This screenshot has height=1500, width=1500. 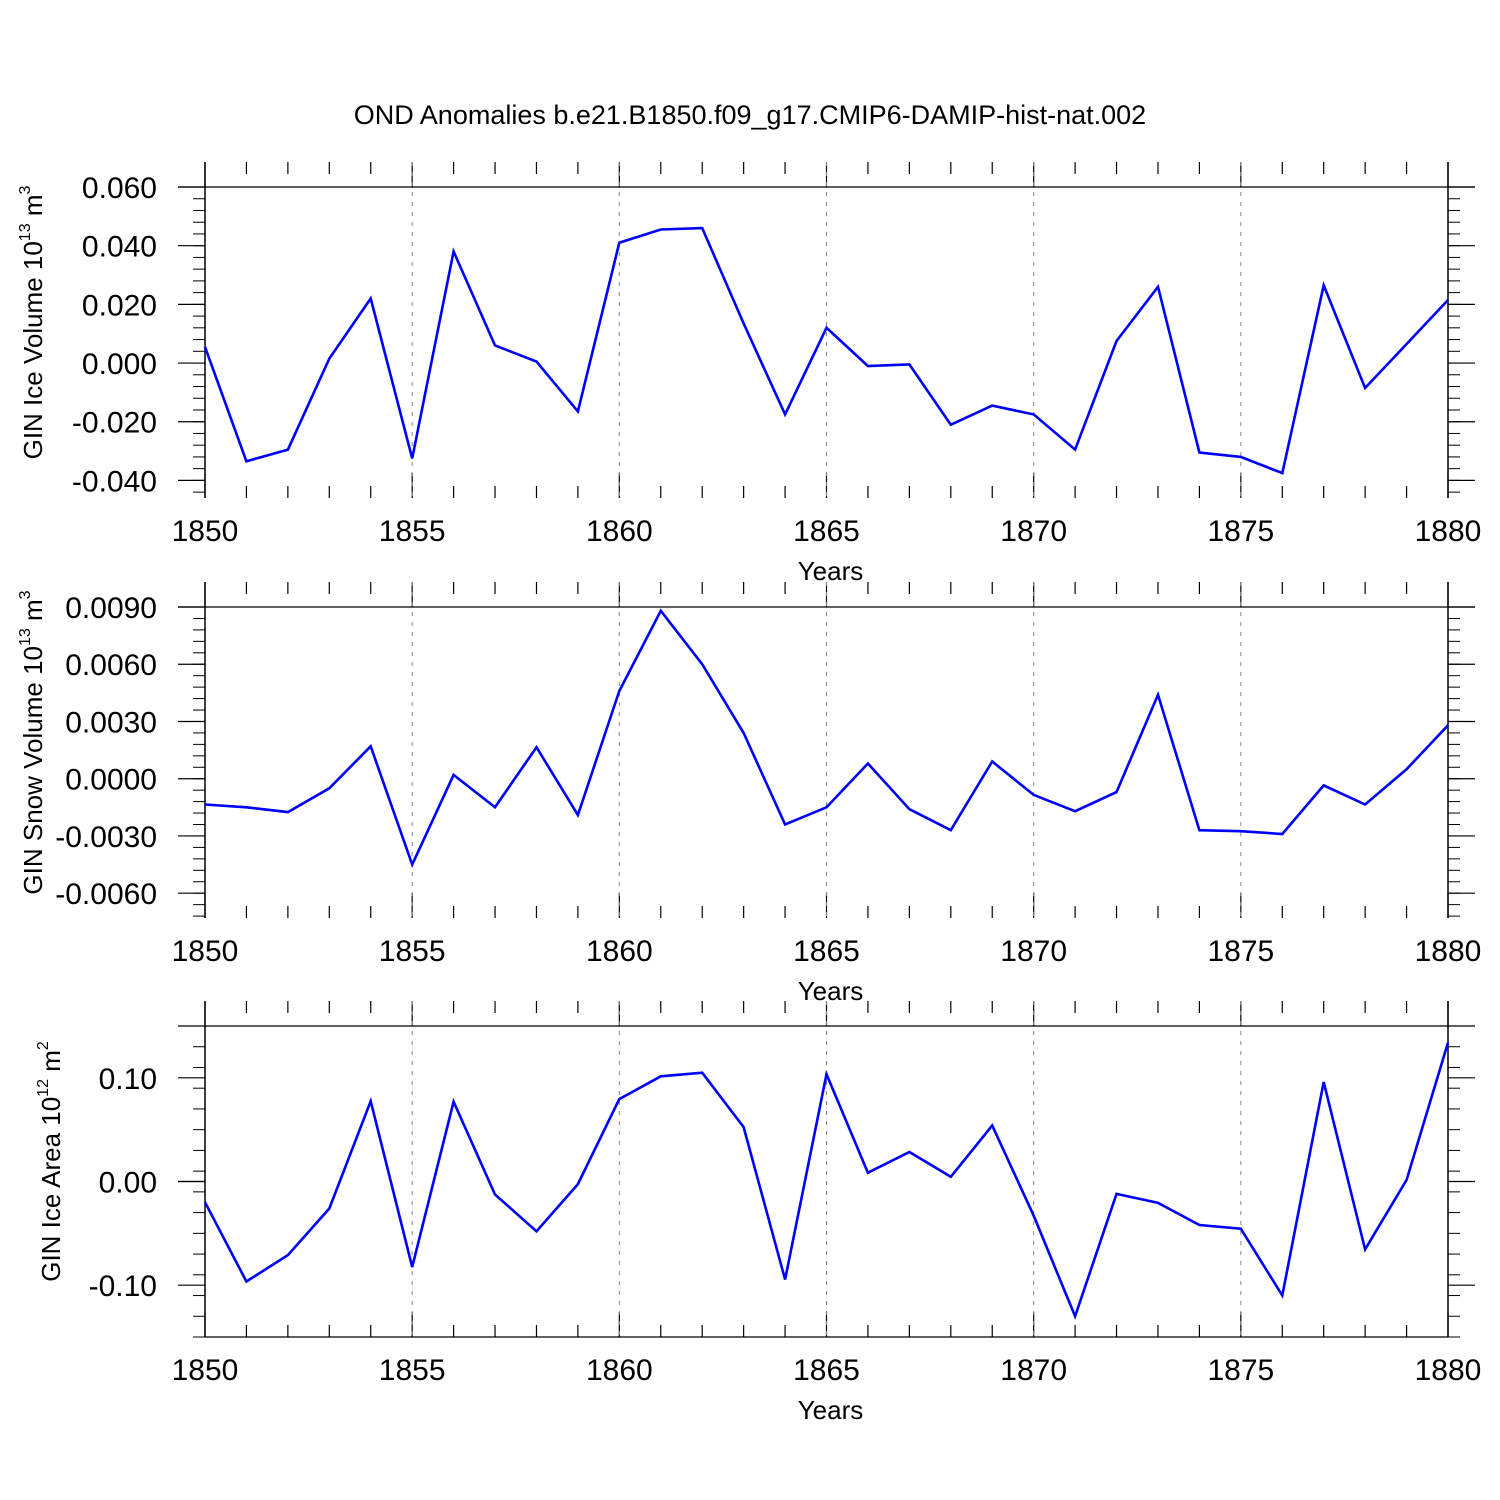 What do you see at coordinates (619, 951) in the screenshot?
I see `panel-2-xtick-label: 1860` at bounding box center [619, 951].